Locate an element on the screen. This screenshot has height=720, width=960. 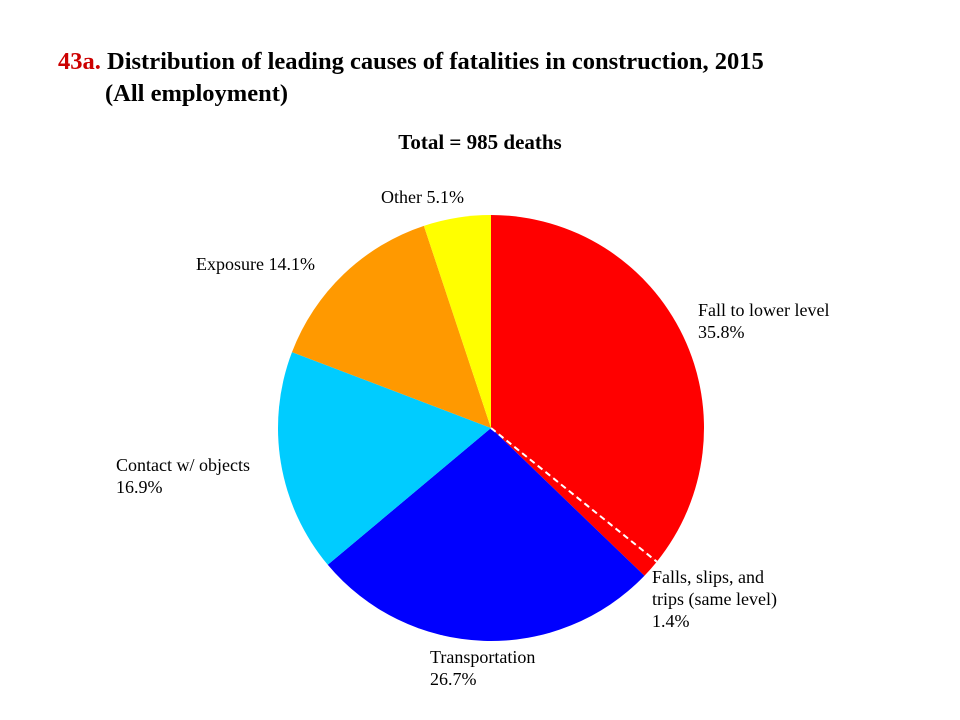
slice-label-line: Exposure 14.1% is located at coordinates (255, 264).